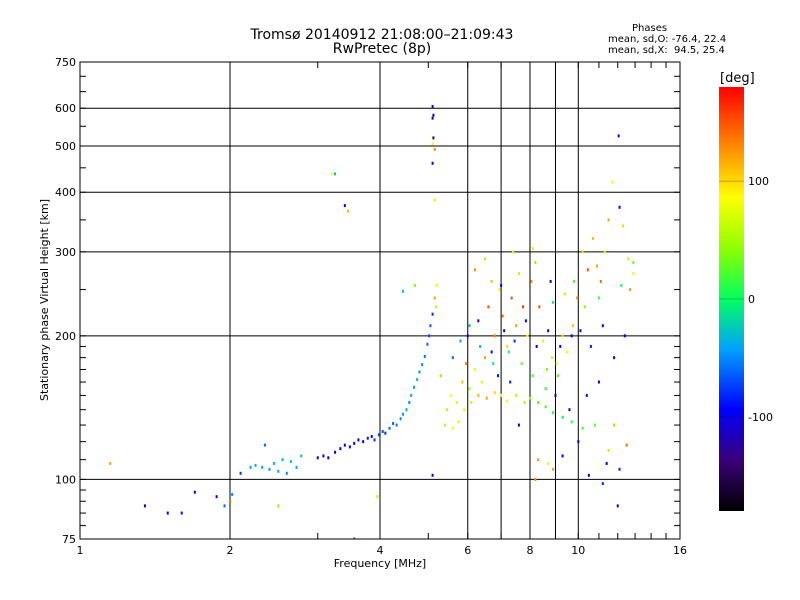 This screenshot has width=800, height=600. I want to click on colorbar-gradient, so click(731, 299).